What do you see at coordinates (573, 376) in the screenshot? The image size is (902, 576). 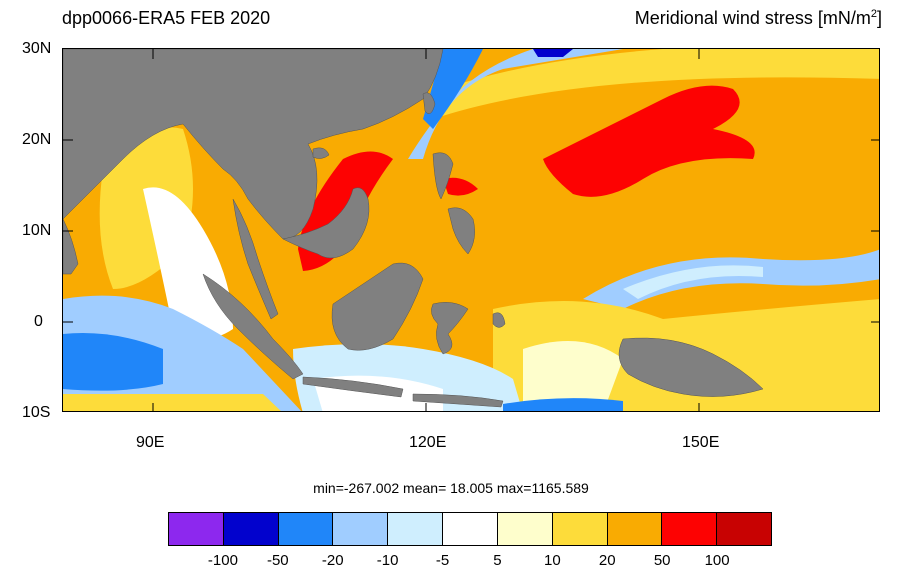 I see `ocean-pale-south` at bounding box center [573, 376].